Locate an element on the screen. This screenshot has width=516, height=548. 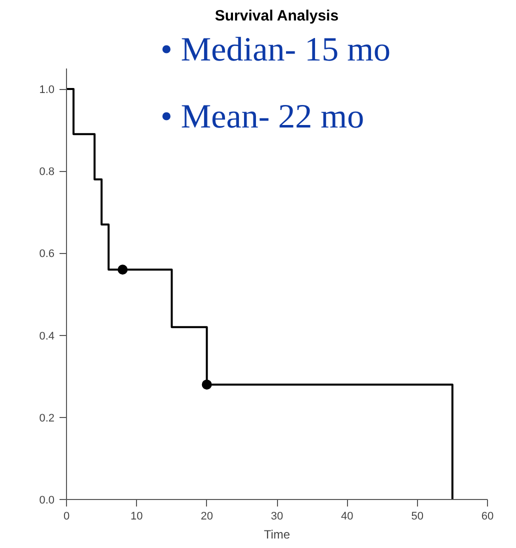
x-tick-label: 0 is located at coordinates (66, 516).